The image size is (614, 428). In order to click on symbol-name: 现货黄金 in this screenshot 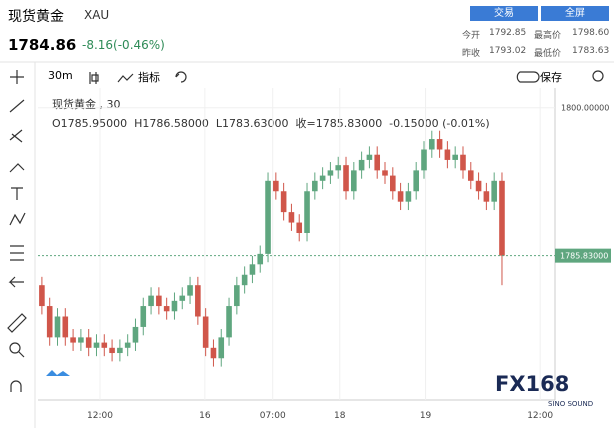, I will do `click(36, 17)`.